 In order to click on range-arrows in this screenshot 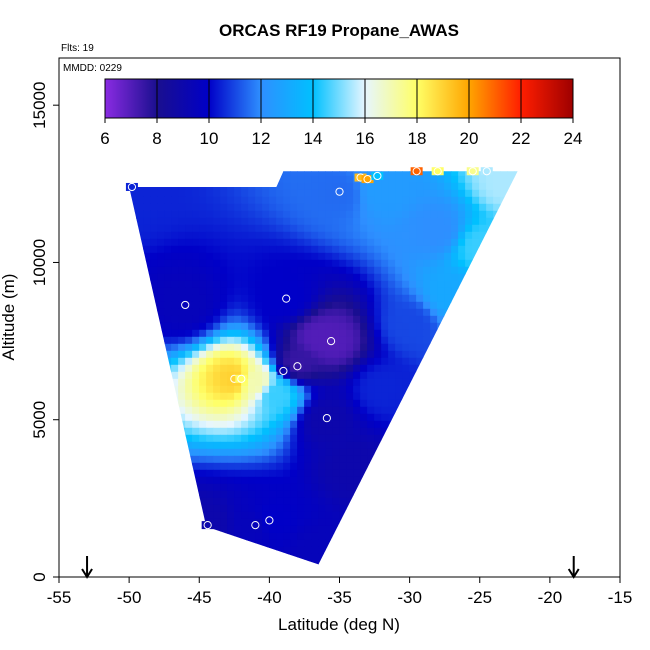, I will do `click(330, 567)`.